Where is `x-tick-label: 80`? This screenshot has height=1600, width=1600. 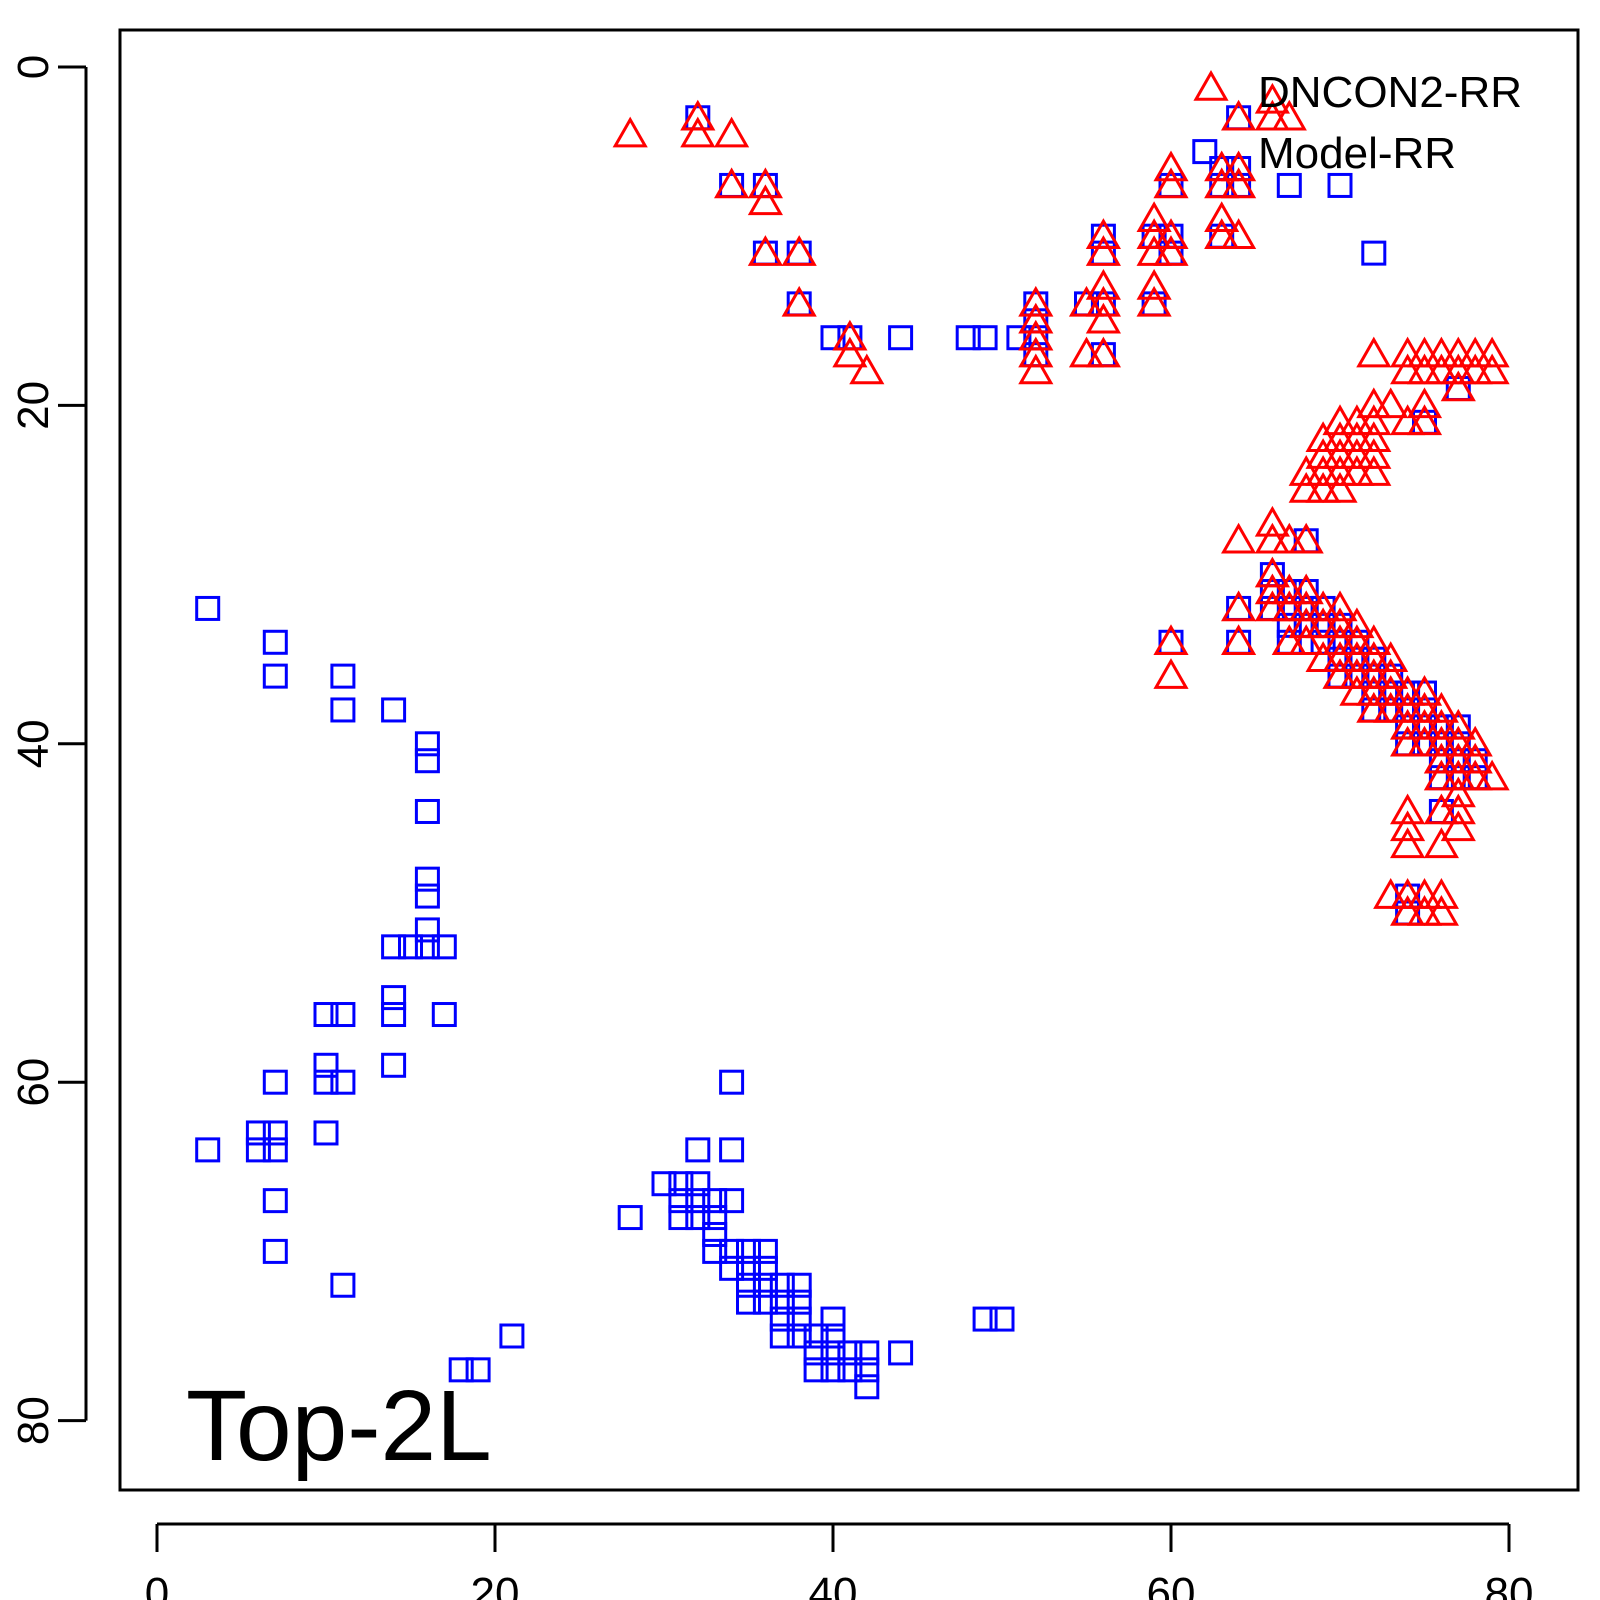 x-tick-label: 80 is located at coordinates (1509, 1584).